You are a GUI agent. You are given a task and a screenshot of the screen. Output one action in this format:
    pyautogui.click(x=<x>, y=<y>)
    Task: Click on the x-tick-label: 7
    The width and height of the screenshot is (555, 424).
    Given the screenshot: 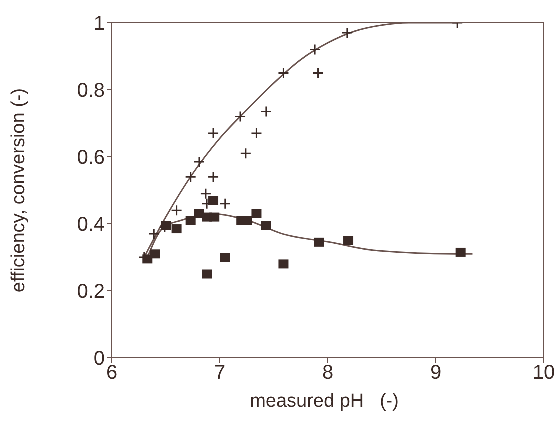 What is the action you would take?
    pyautogui.click(x=220, y=373)
    